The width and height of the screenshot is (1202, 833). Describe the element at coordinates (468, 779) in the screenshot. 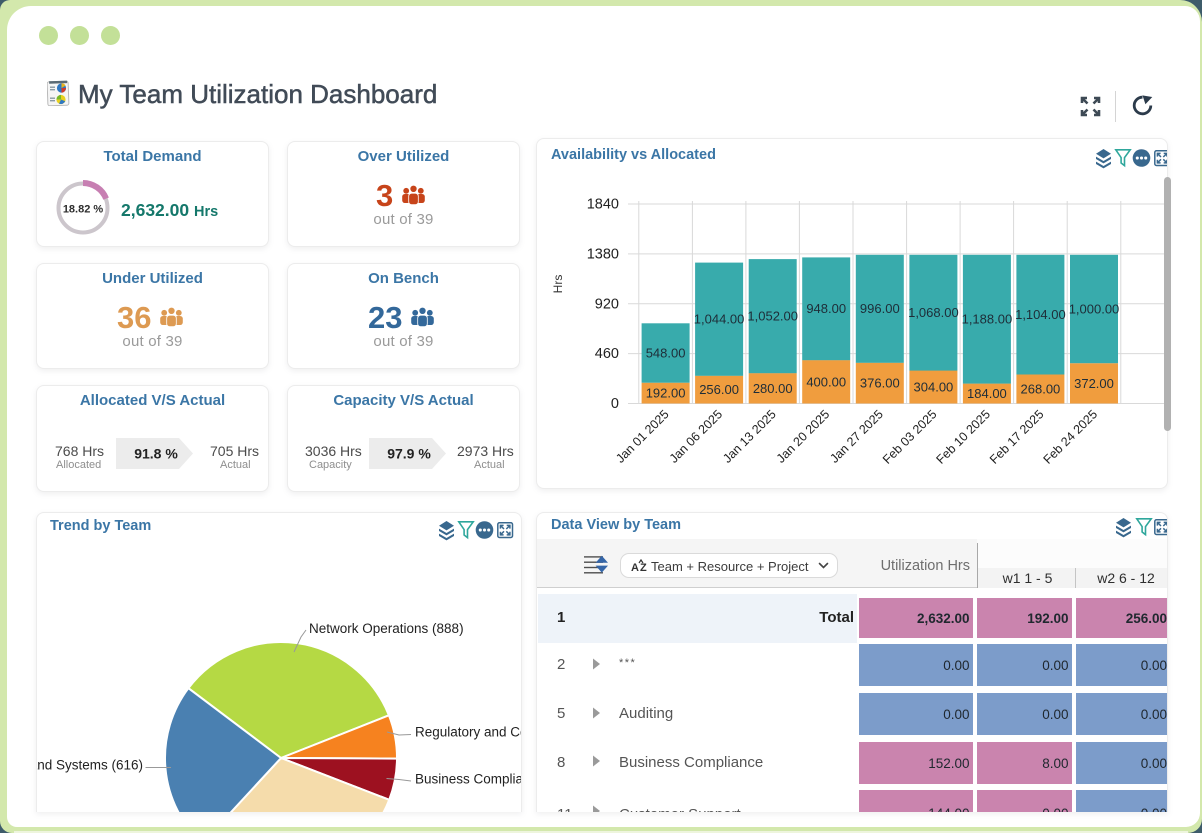

I see `svg-text: Business Compliance (152)` at that location.